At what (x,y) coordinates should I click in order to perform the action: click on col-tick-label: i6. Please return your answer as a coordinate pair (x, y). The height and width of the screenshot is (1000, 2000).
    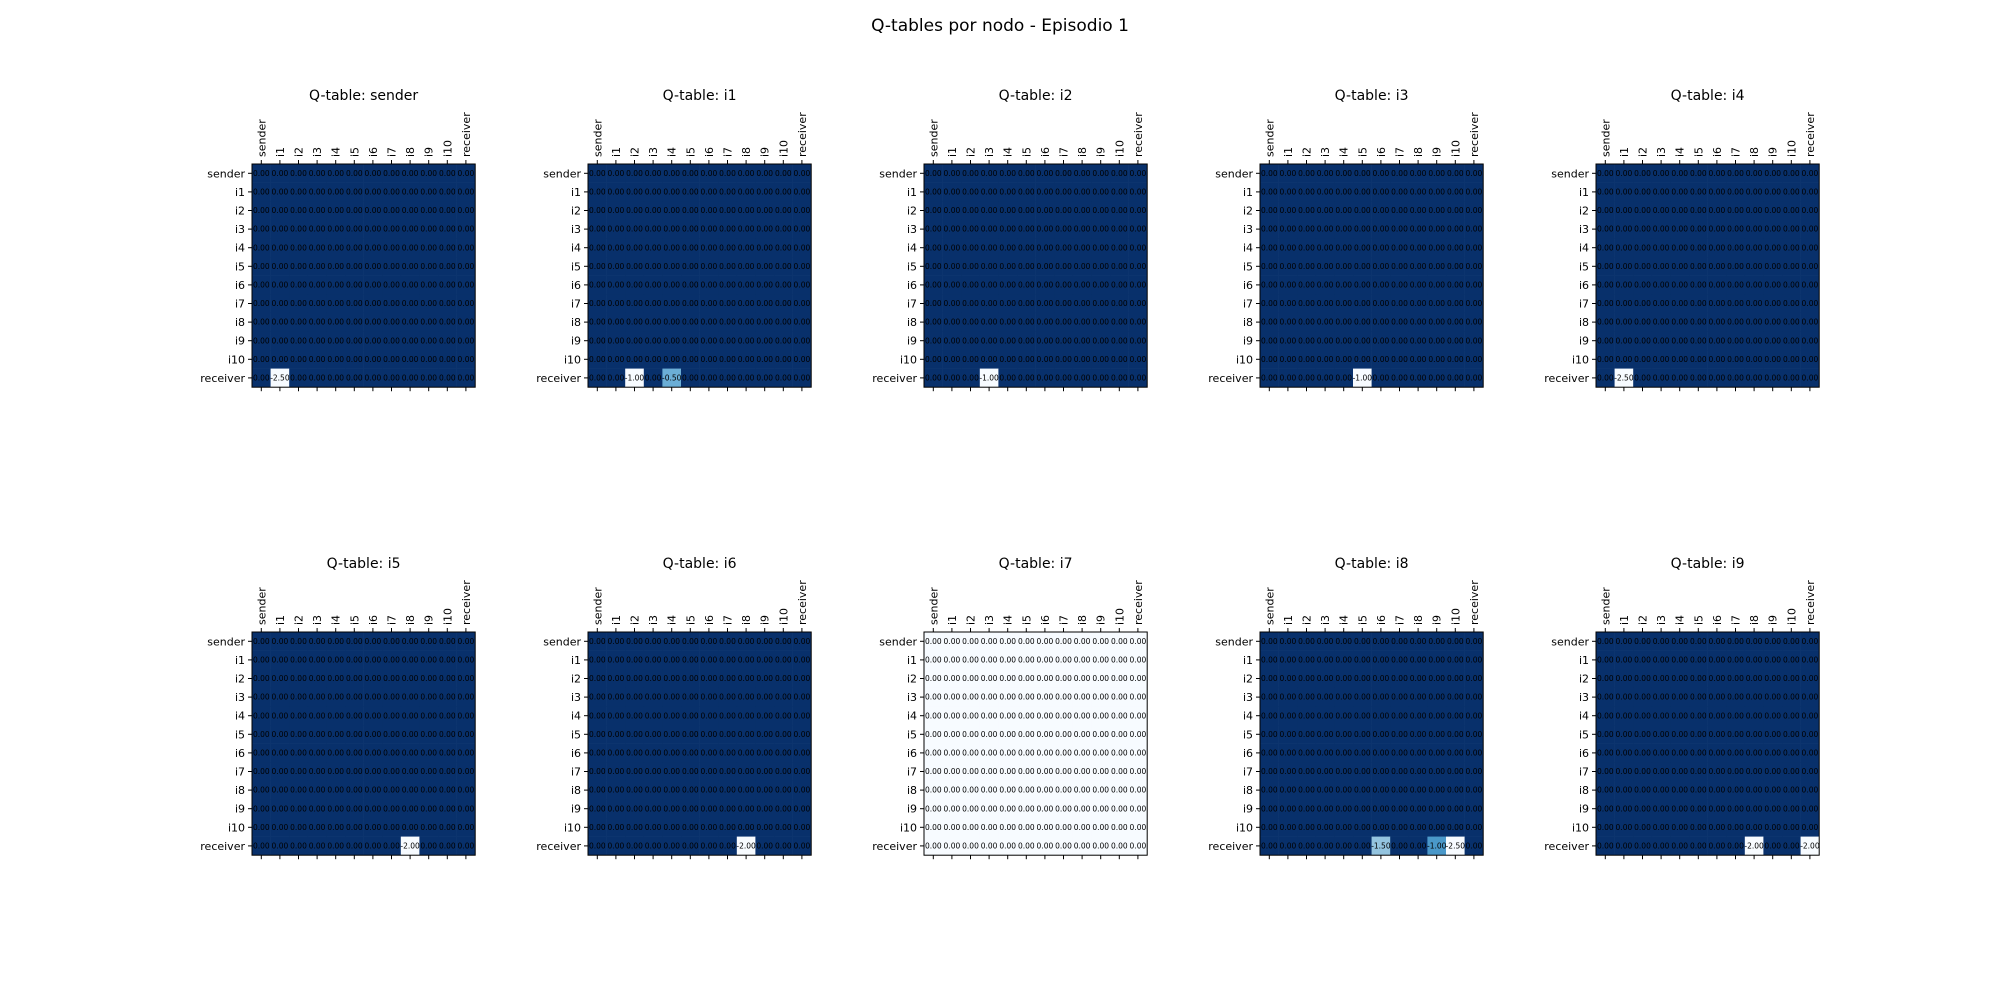
    Looking at the image, I should click on (373, 620).